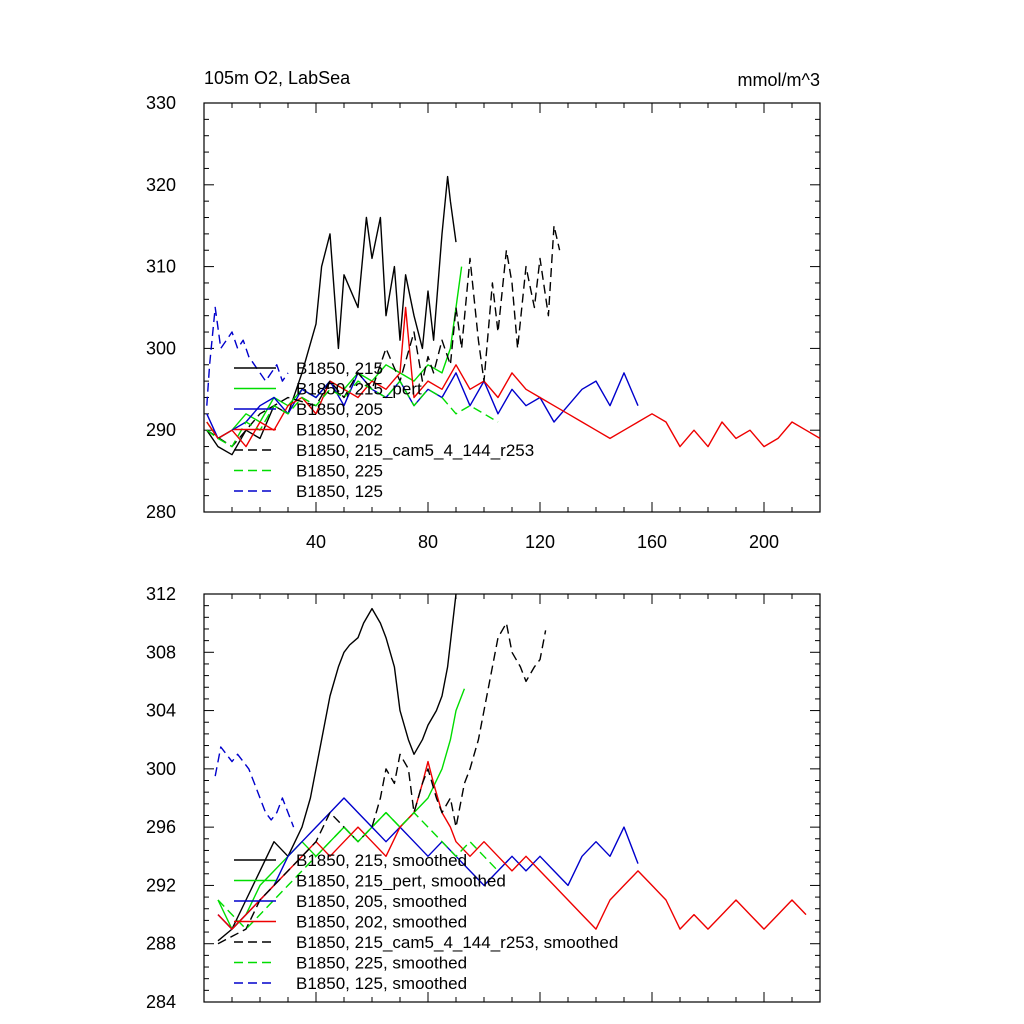 The width and height of the screenshot is (1024, 1024). I want to click on y-tick-label: 290, so click(161, 430).